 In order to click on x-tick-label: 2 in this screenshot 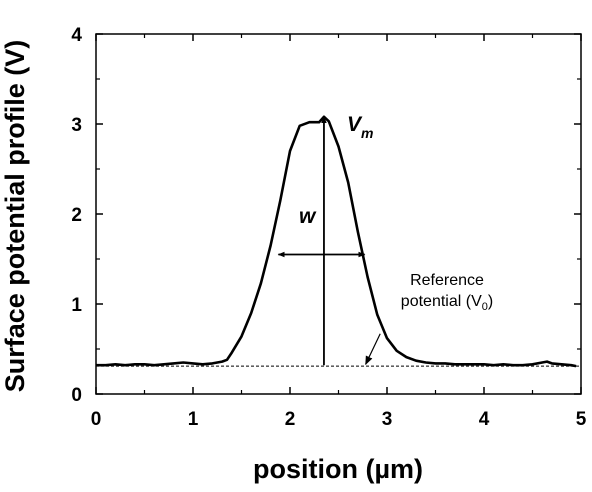, I will do `click(290, 419)`.